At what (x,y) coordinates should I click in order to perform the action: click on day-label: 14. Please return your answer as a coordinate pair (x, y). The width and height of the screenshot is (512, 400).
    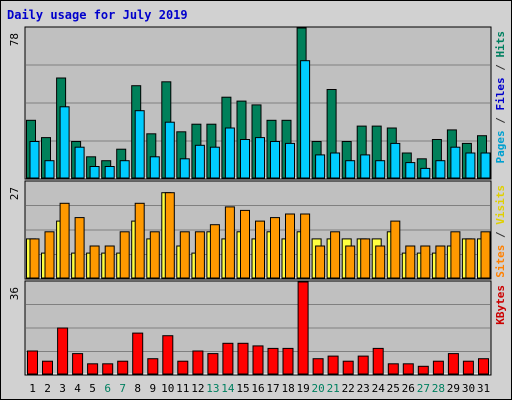
    Looking at the image, I should click on (228, 388).